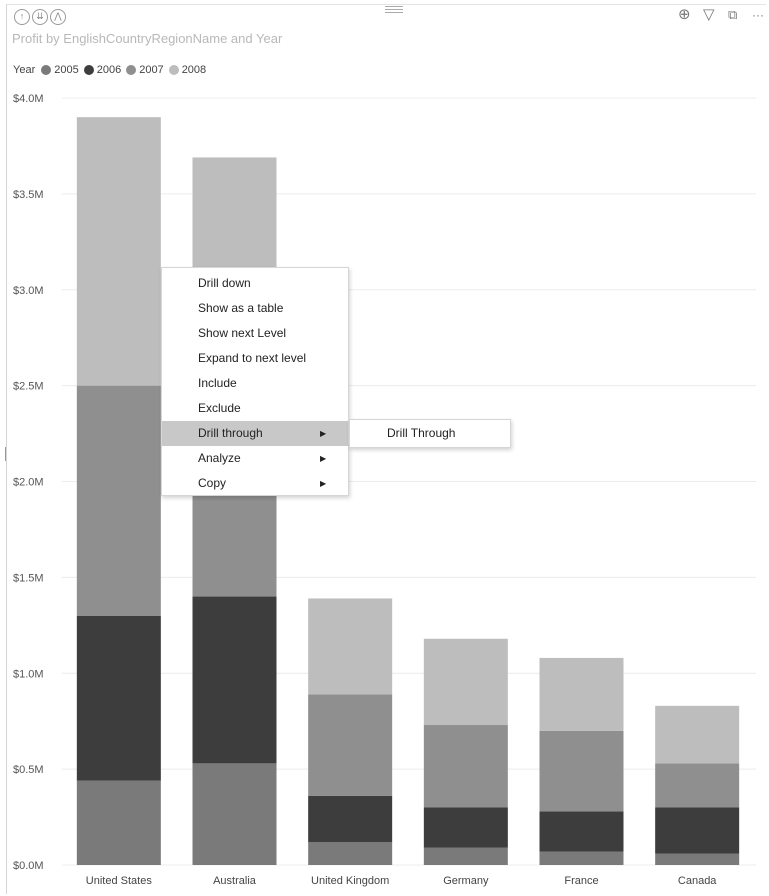 The image size is (769, 896). Describe the element at coordinates (733, 14) in the screenshot. I see `focus-mode-icon: ⧉` at that location.